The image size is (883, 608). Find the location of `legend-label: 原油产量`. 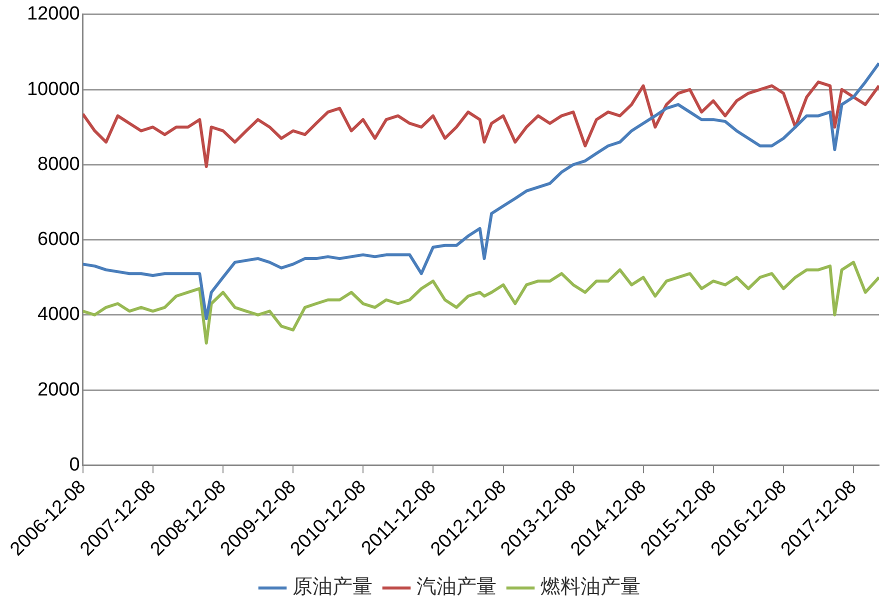

legend-label: 原油产量 is located at coordinates (332, 586).